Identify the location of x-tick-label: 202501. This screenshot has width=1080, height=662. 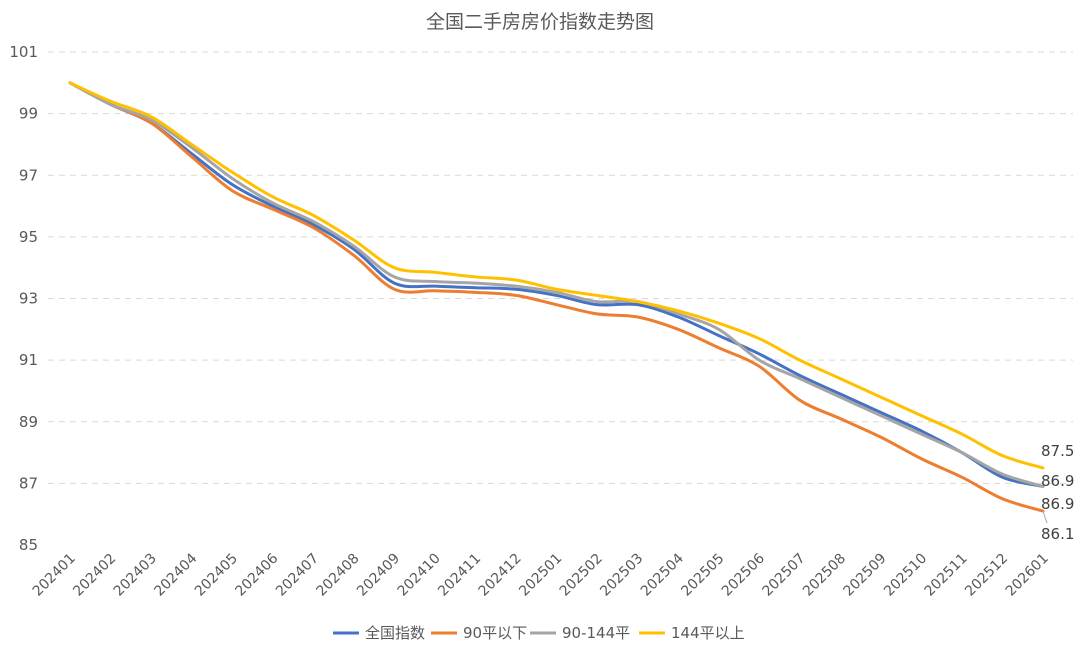
(540, 575).